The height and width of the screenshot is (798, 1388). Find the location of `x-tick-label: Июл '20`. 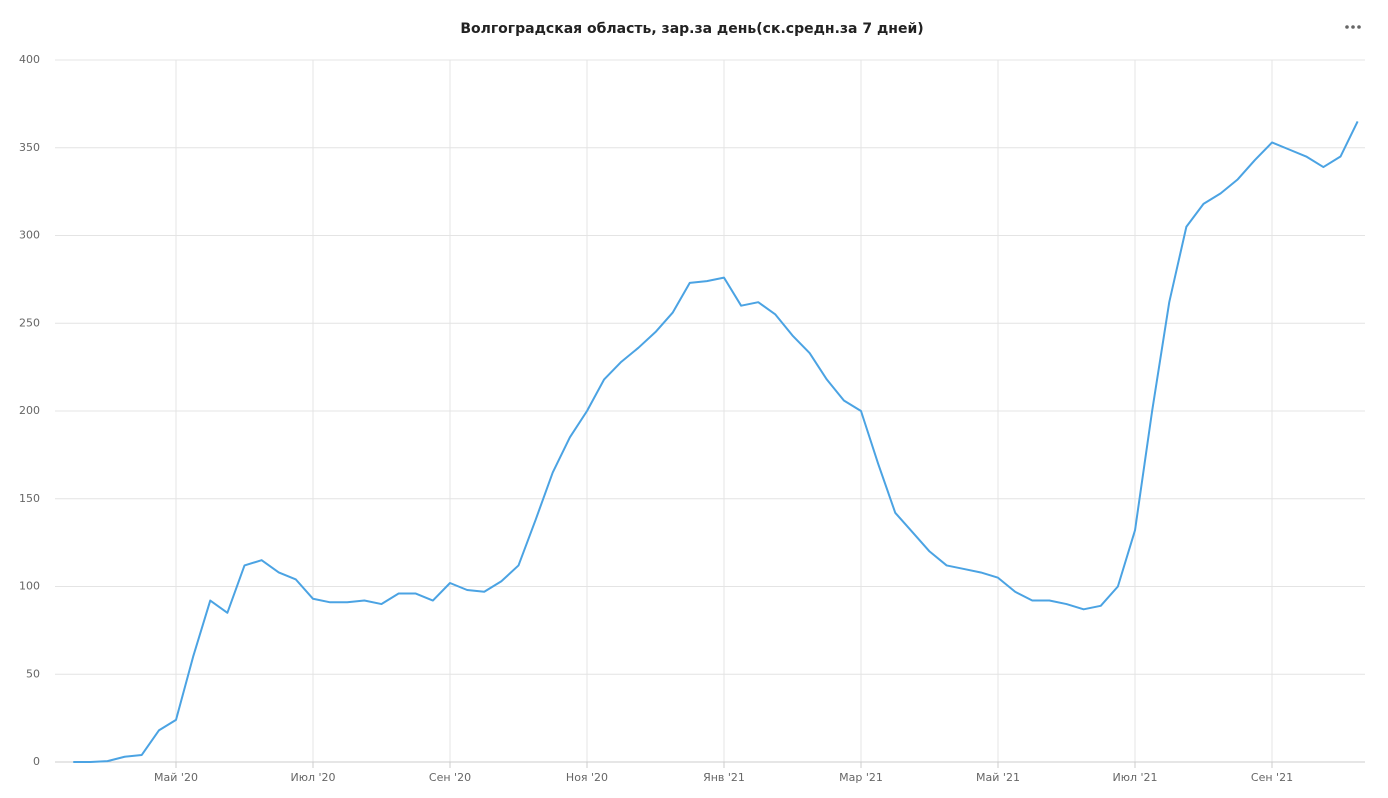

x-tick-label: Июл '20 is located at coordinates (312, 777).